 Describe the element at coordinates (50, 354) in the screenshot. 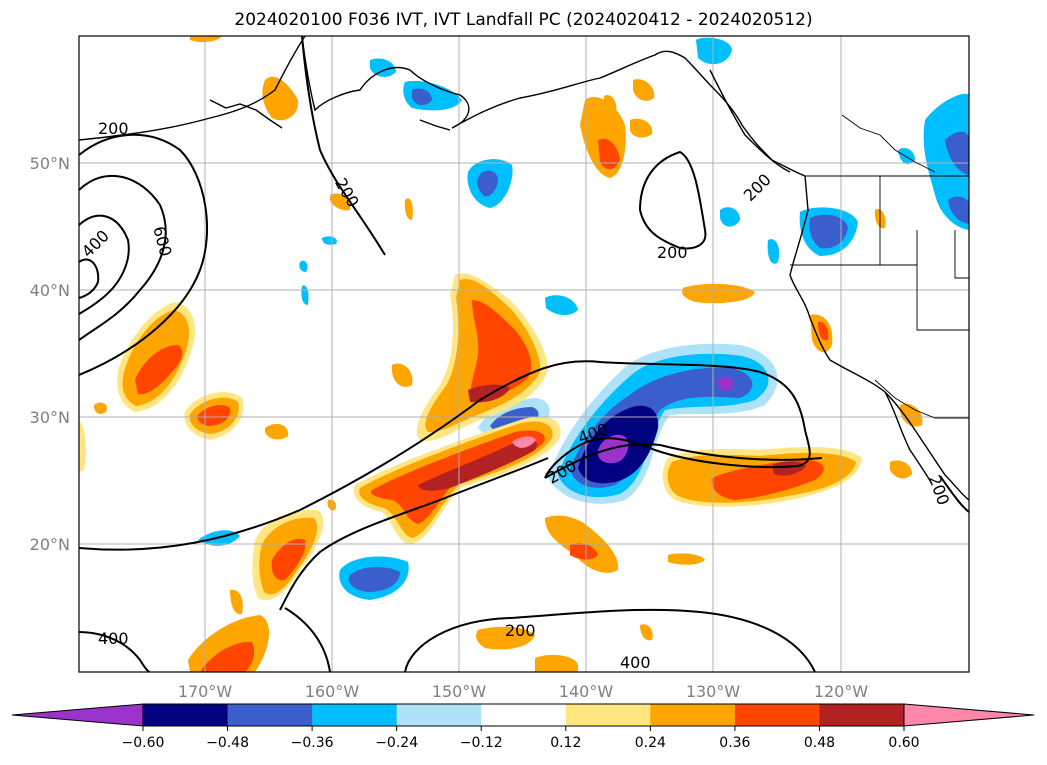

I see `latitude-labels: 50°N 40°N 30°N 20°N` at that location.